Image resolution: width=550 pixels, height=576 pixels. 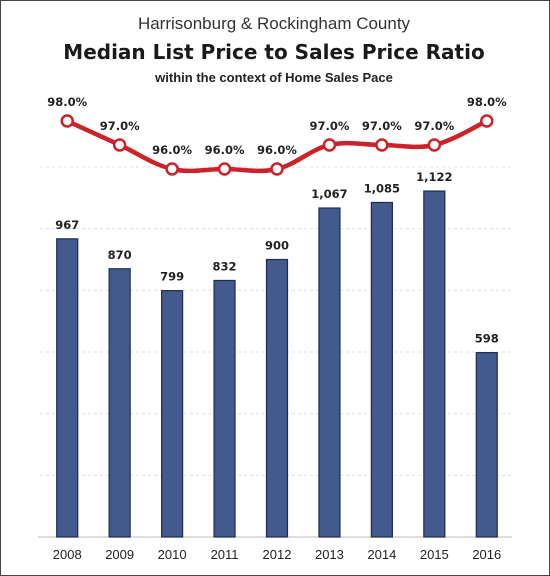 I want to click on bar-label-2014: 1,085, so click(x=382, y=188).